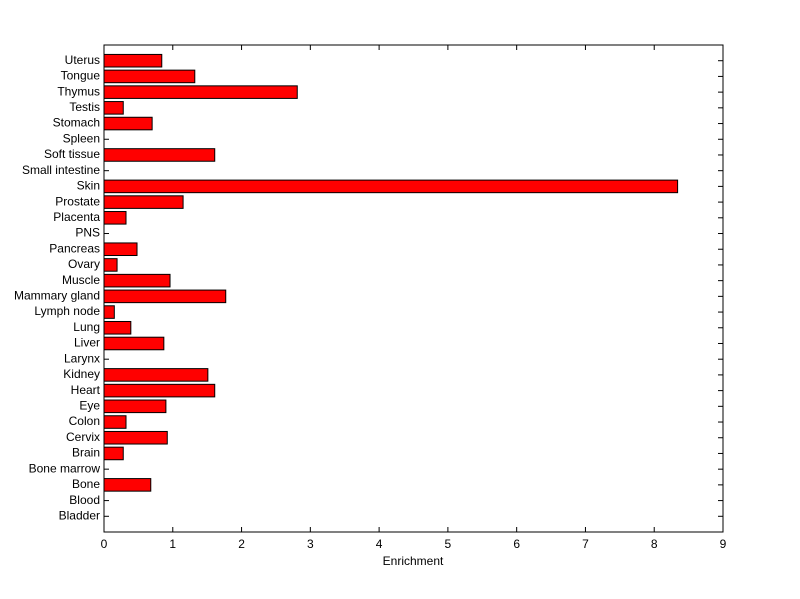 The image size is (800, 599). What do you see at coordinates (84, 264) in the screenshot?
I see `y-tick-label: Ovary` at bounding box center [84, 264].